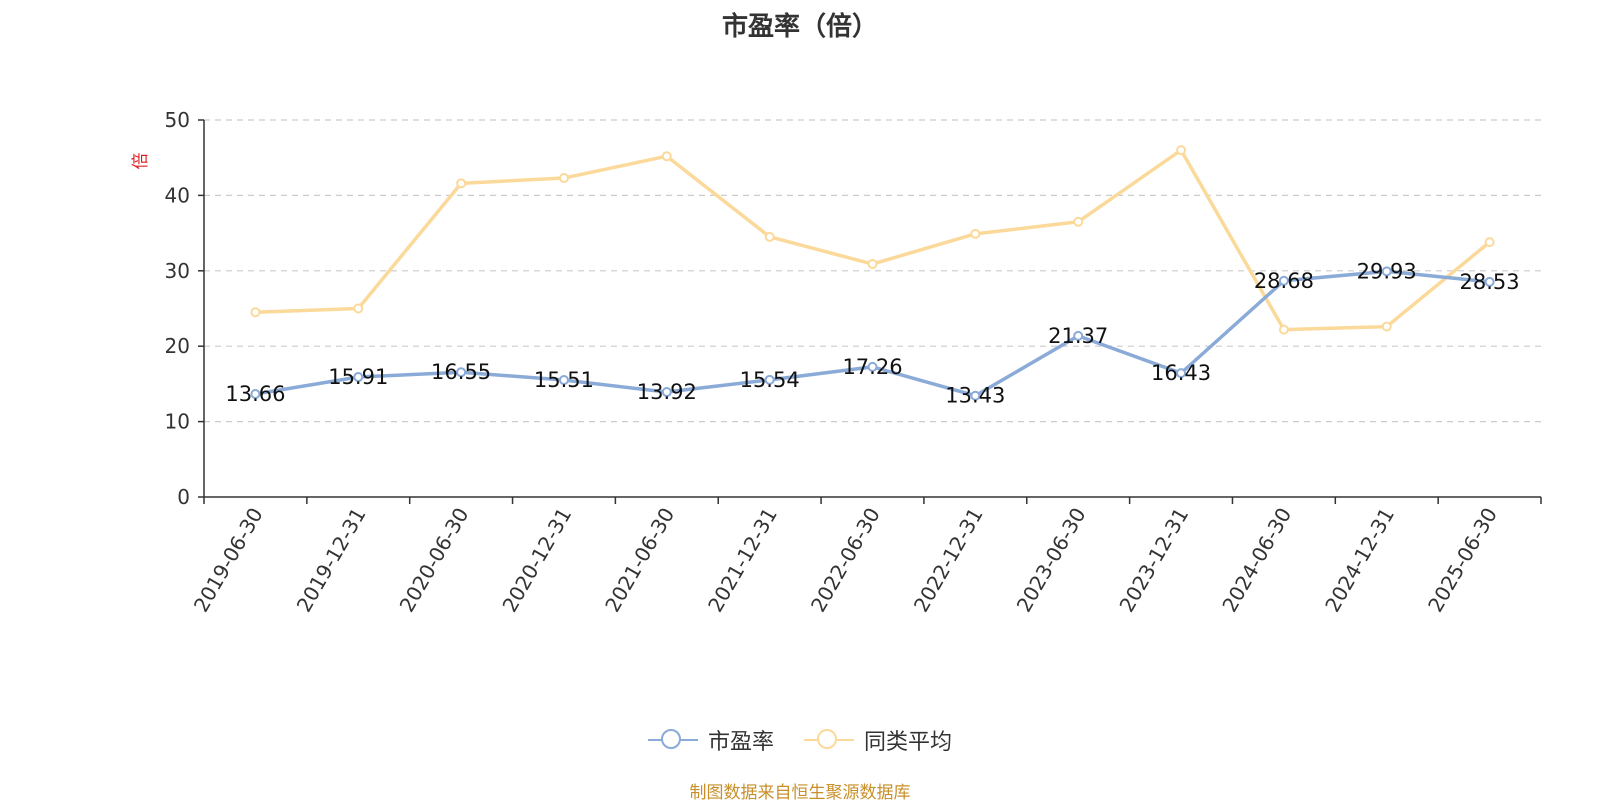 This screenshot has width=1600, height=803. I want to click on data-label: 16.55, so click(461, 372).